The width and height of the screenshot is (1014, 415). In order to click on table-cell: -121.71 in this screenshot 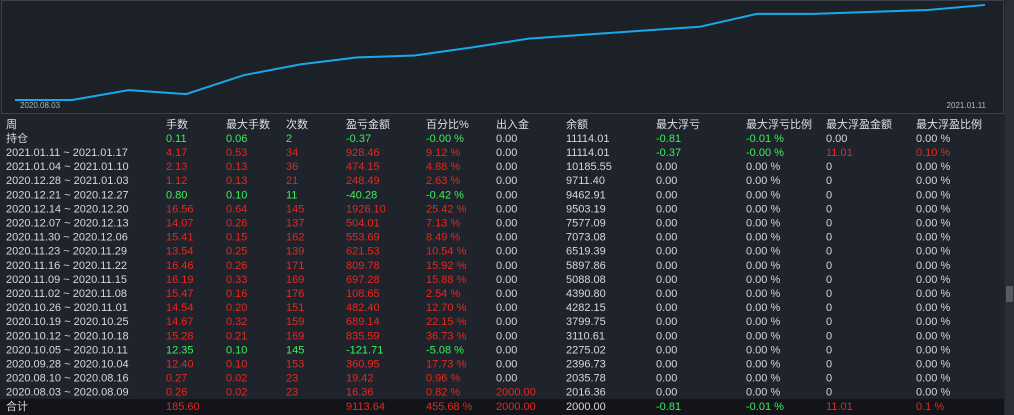, I will do `click(364, 350)`.